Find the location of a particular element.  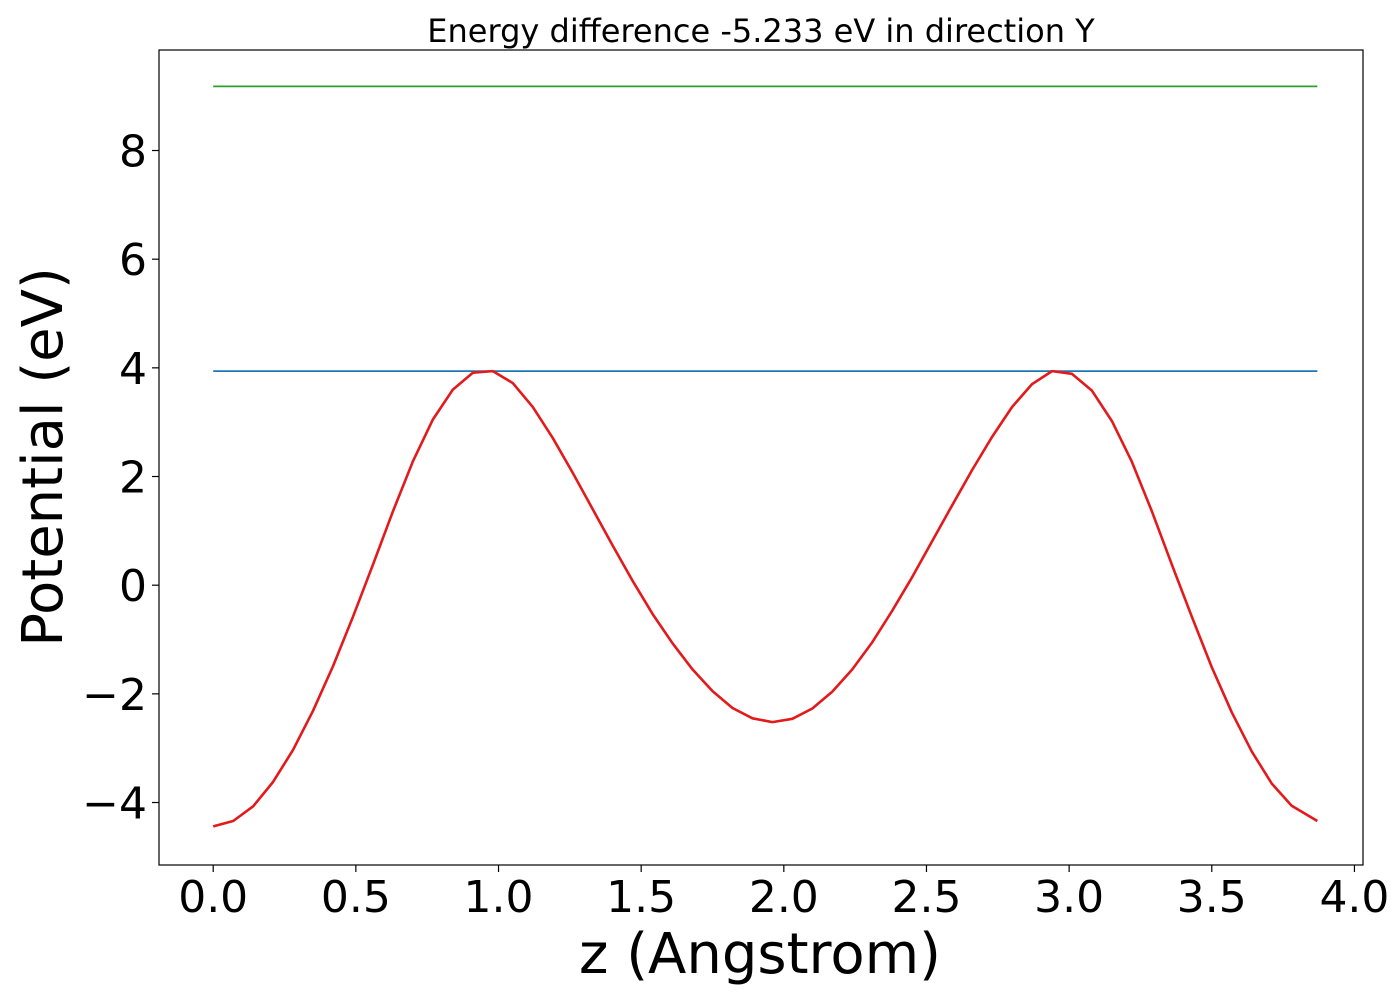

y-tick-label: −2 is located at coordinates (114, 695).